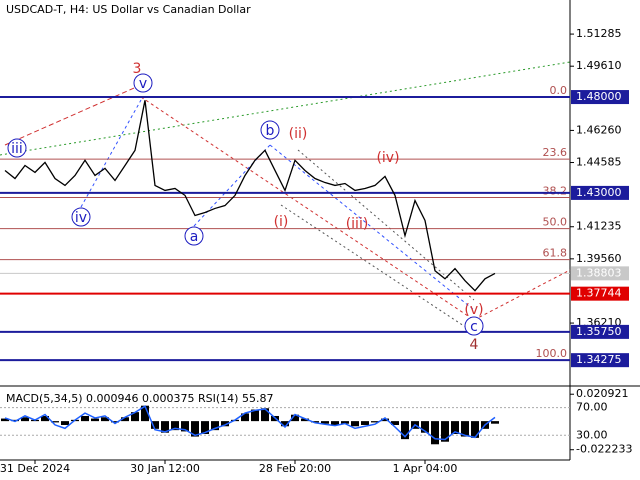 The height and width of the screenshot is (480, 640). I want to click on x-tick-label: 30 Jan 12:00, so click(165, 468).